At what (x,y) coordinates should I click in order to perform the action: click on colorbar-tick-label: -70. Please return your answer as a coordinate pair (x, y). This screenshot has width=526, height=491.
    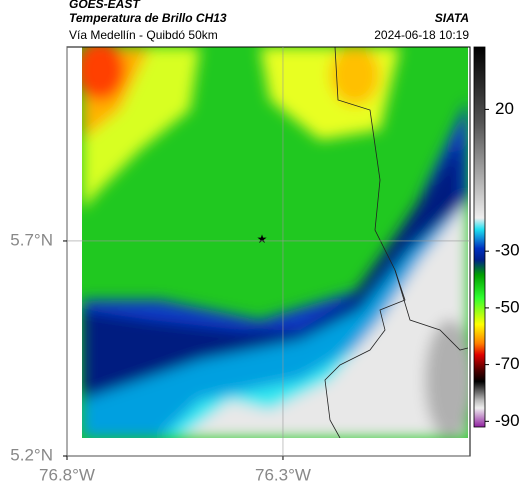
    Looking at the image, I should click on (507, 363).